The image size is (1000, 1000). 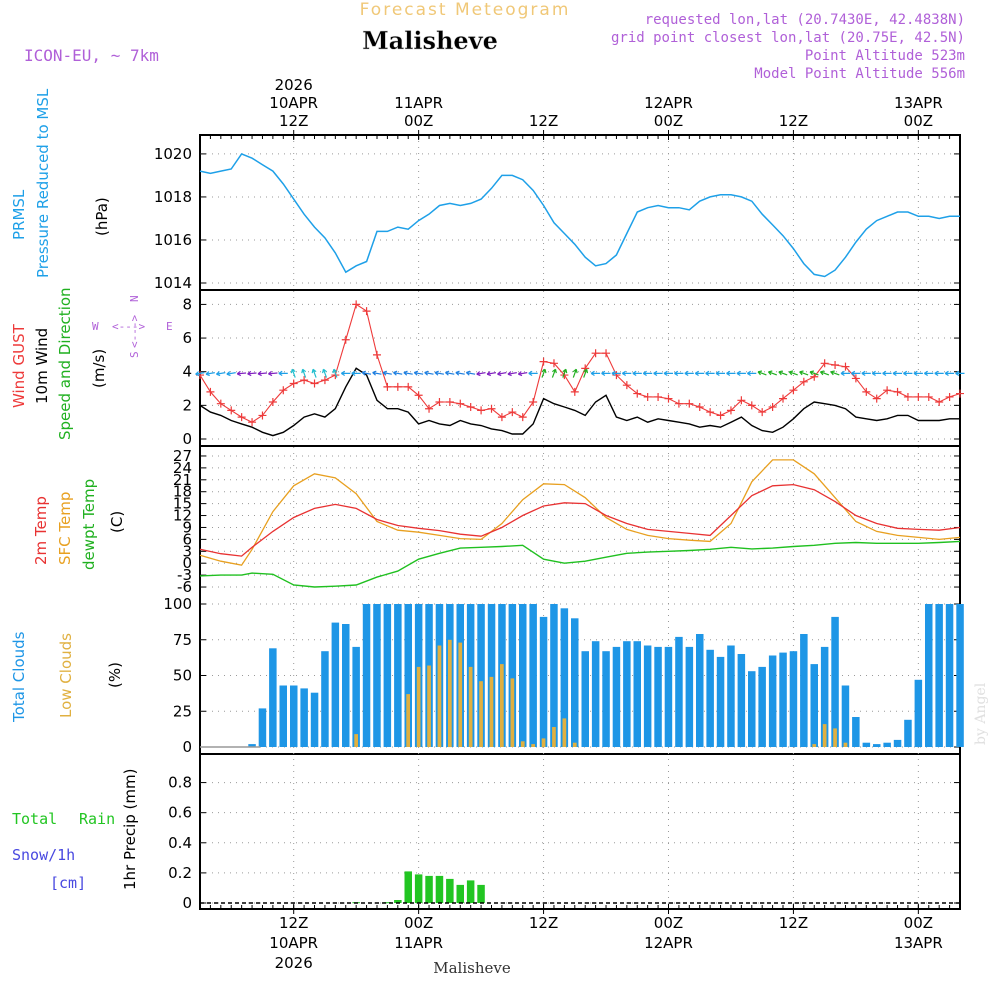 I want to click on snow-label: Snow/1h, so click(x=43, y=855).